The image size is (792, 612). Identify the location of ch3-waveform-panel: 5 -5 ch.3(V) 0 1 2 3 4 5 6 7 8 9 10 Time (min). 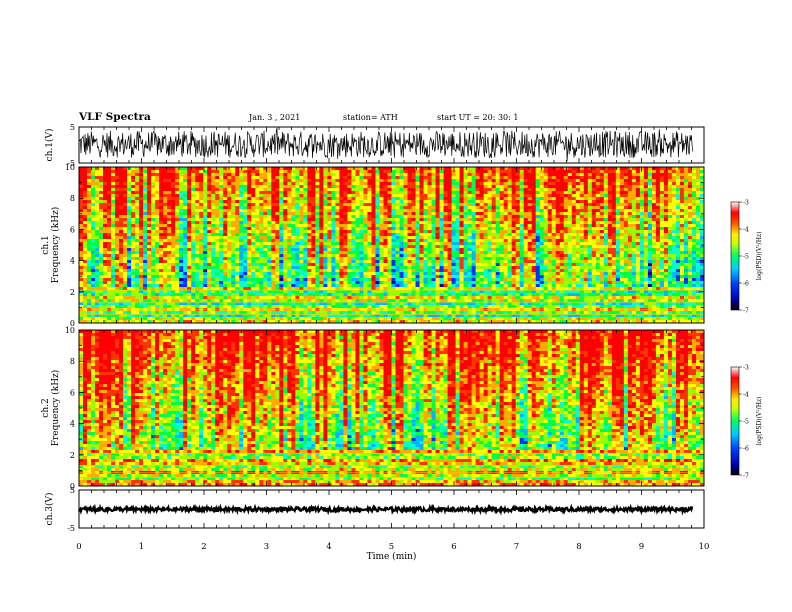
(376, 524).